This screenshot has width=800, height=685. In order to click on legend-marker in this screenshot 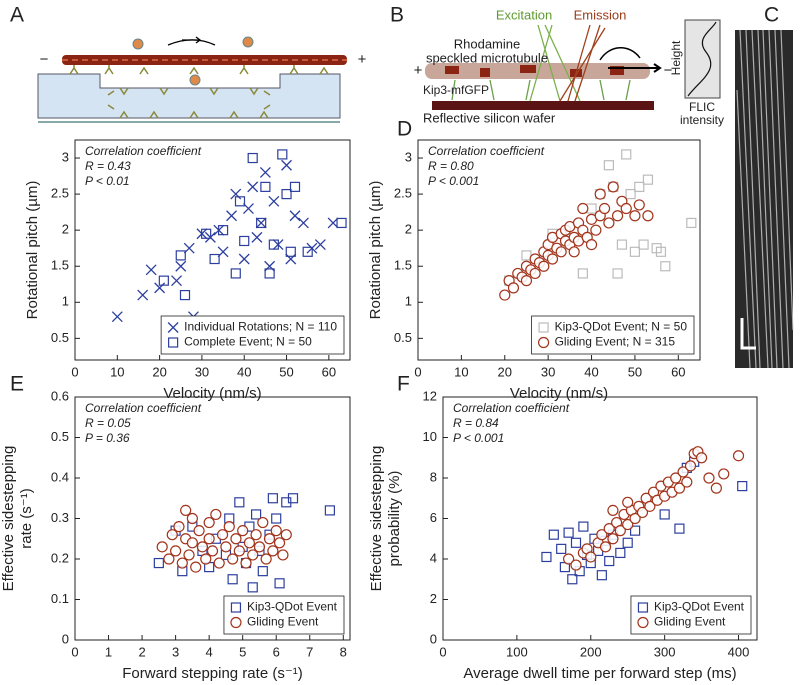, I will do `click(236, 607)`.